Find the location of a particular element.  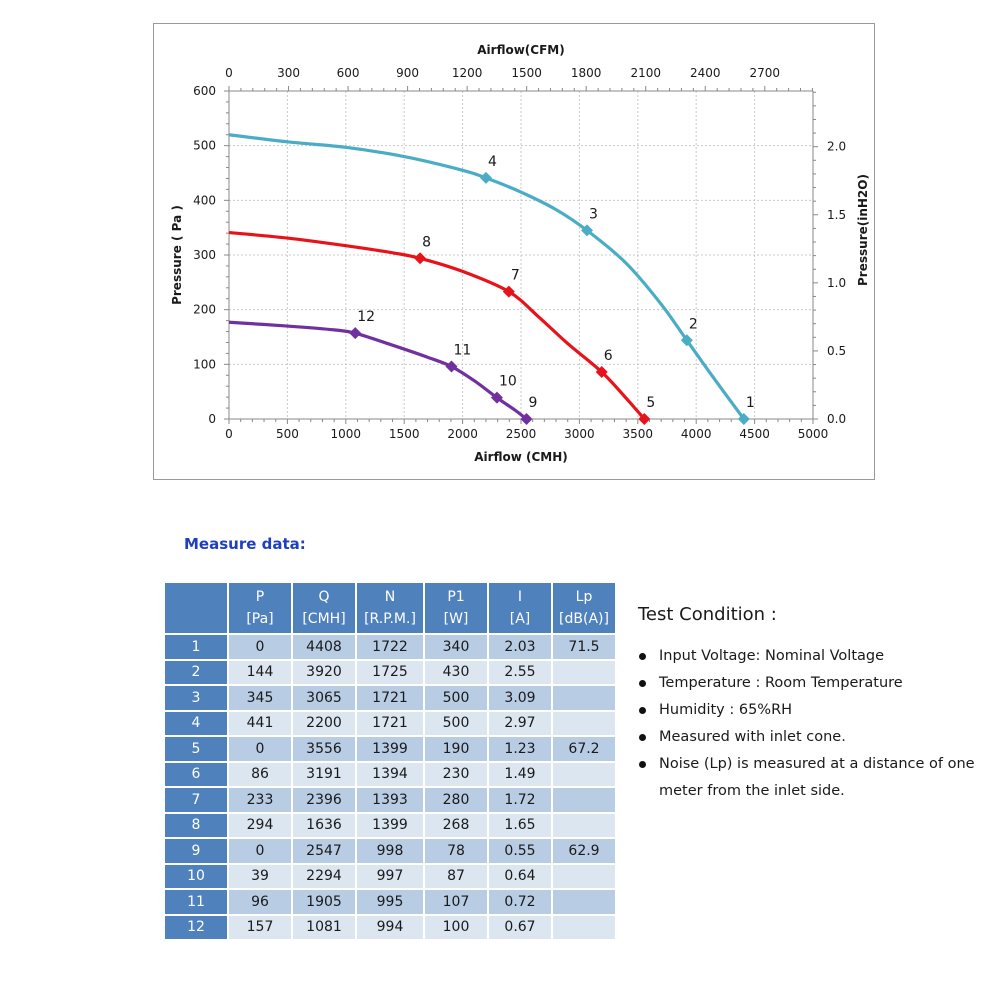

table-cell: 3191 is located at coordinates (324, 774).